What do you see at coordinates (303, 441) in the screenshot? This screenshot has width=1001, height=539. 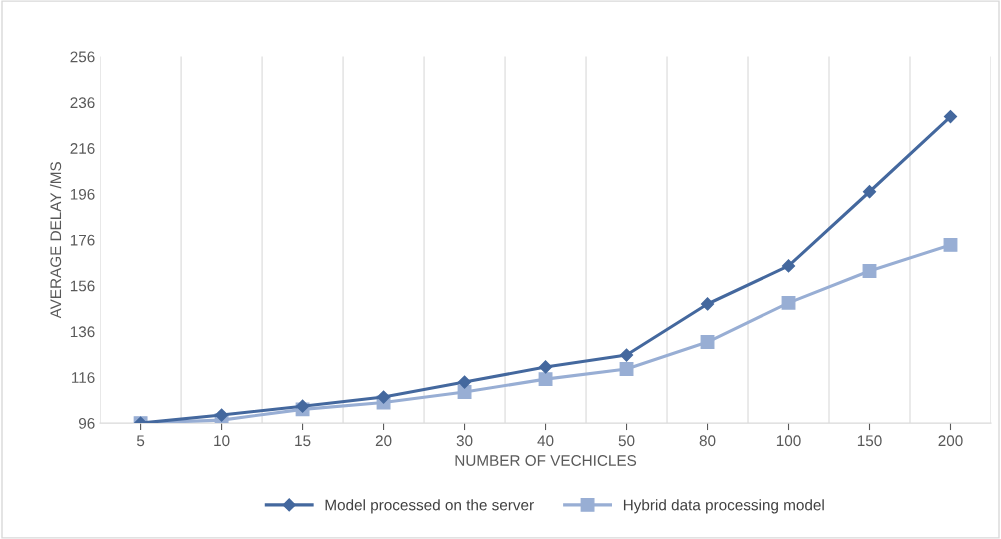 I see `x-tick-label: 15` at bounding box center [303, 441].